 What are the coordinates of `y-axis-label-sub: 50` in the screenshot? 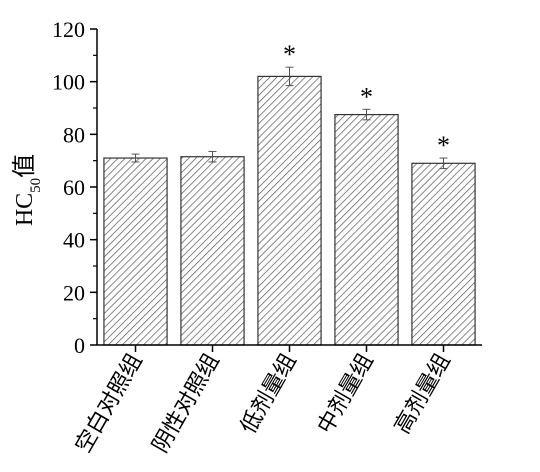 It's located at (36, 185).